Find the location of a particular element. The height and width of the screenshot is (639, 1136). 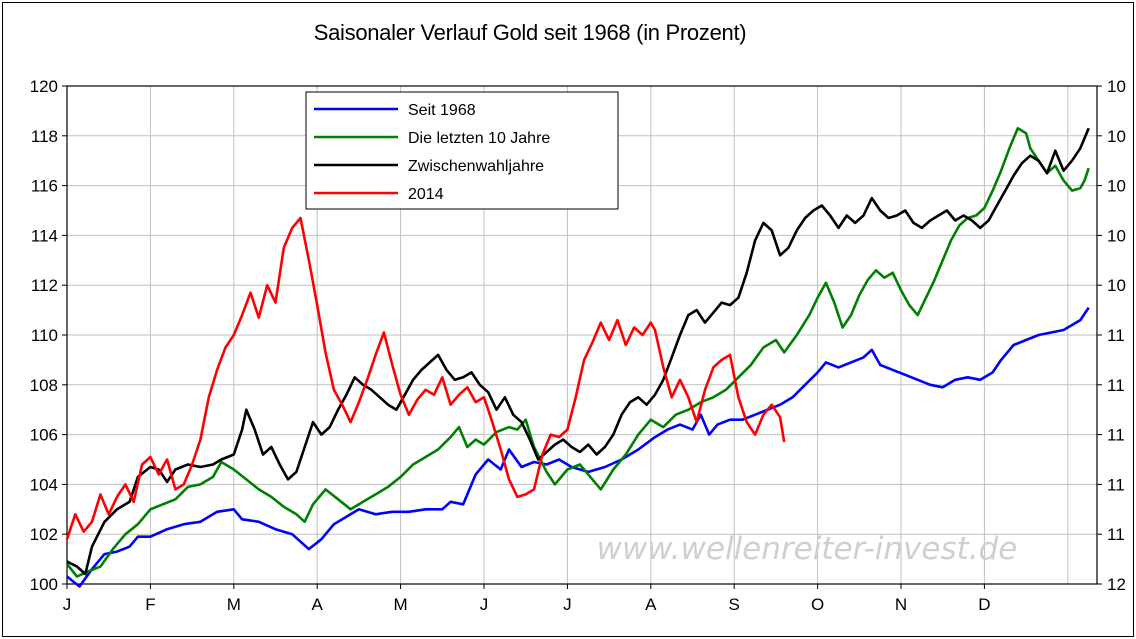

legend-label: Die letzten 10 Jahre is located at coordinates (479, 138).